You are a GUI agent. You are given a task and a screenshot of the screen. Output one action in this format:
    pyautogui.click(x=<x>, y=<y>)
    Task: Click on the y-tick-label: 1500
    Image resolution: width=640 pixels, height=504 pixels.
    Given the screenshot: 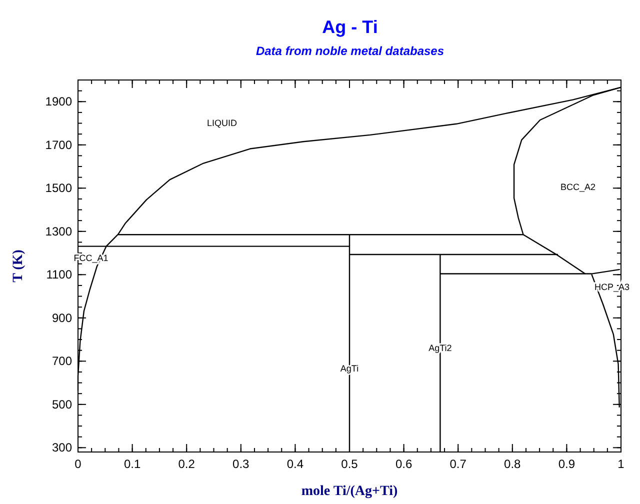 What is the action you would take?
    pyautogui.click(x=58, y=188)
    